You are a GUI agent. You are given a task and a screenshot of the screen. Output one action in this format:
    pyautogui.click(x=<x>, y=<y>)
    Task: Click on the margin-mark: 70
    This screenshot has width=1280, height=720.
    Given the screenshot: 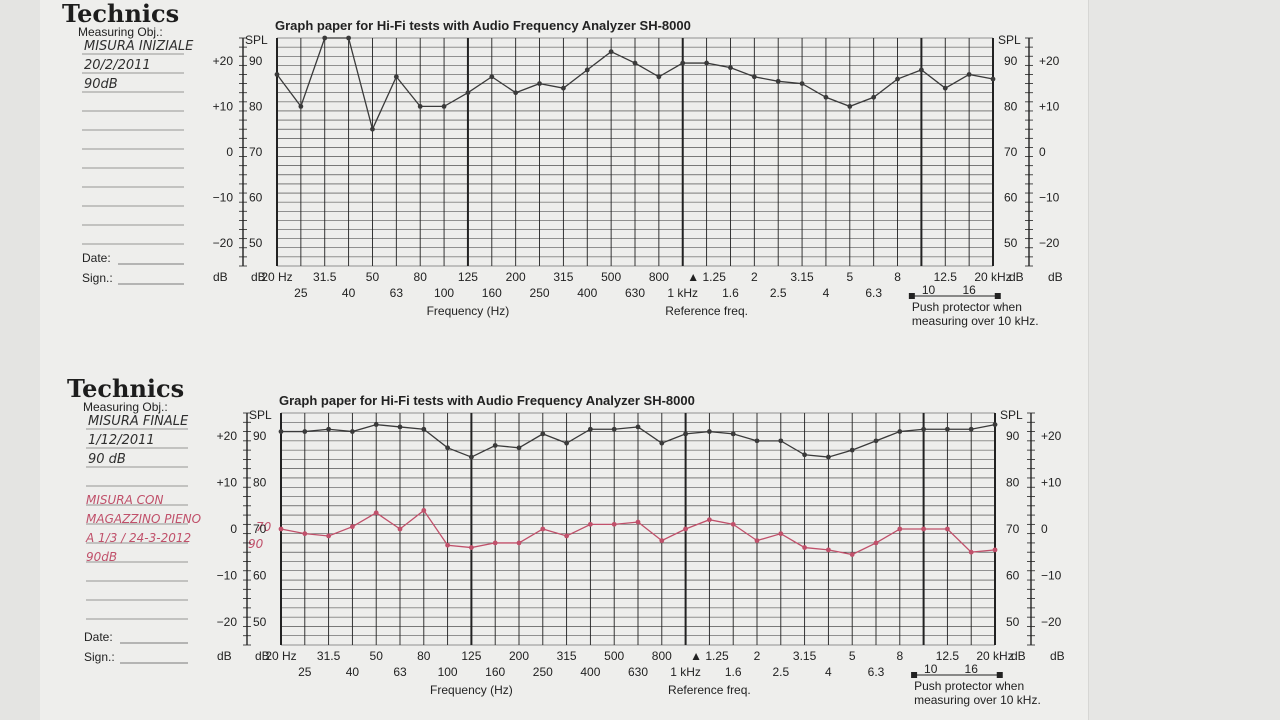 What is the action you would take?
    pyautogui.click(x=264, y=527)
    